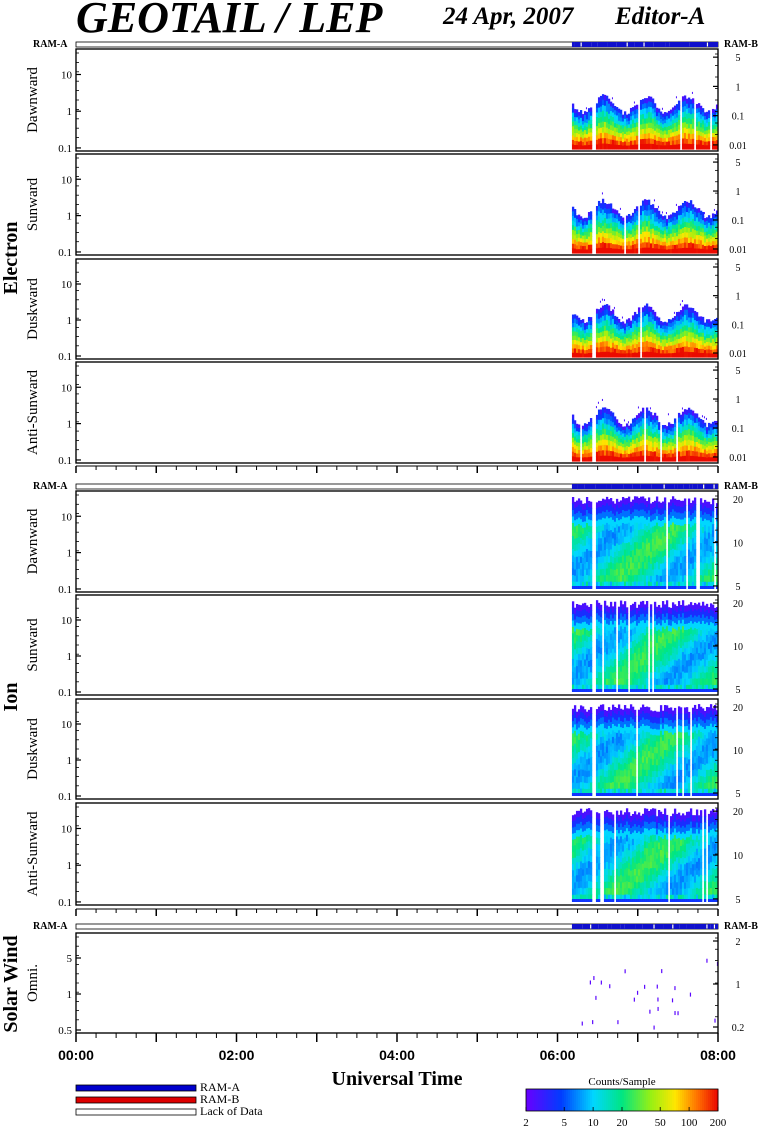  What do you see at coordinates (397, 983) in the screenshot?
I see `panel-frame` at bounding box center [397, 983].